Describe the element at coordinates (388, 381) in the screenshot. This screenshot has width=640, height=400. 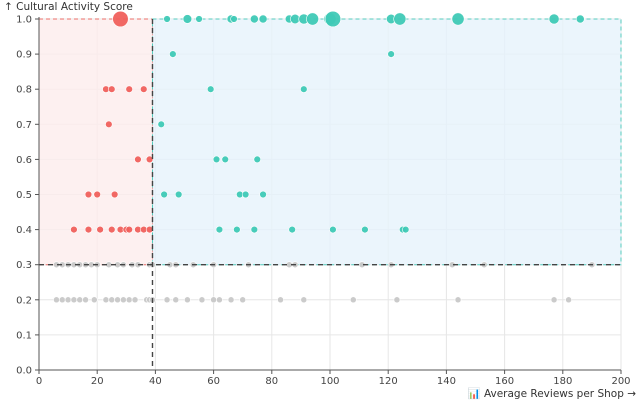
I see `x-tick-label: 120` at that location.